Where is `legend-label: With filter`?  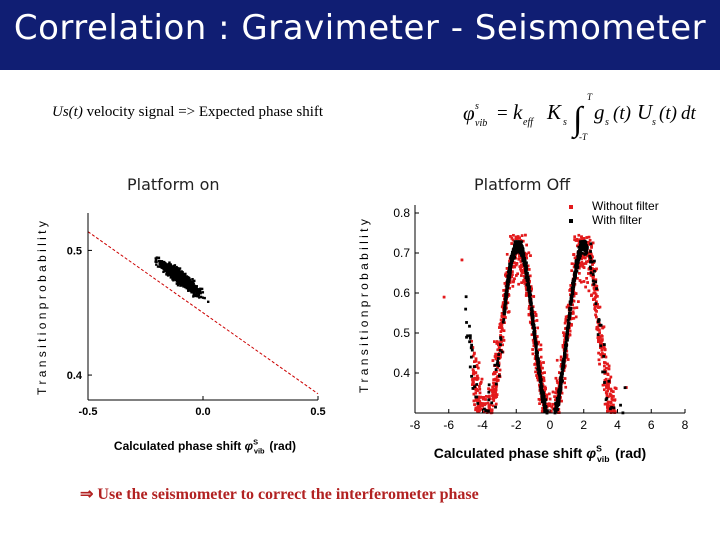
legend-label: With filter is located at coordinates (617, 220).